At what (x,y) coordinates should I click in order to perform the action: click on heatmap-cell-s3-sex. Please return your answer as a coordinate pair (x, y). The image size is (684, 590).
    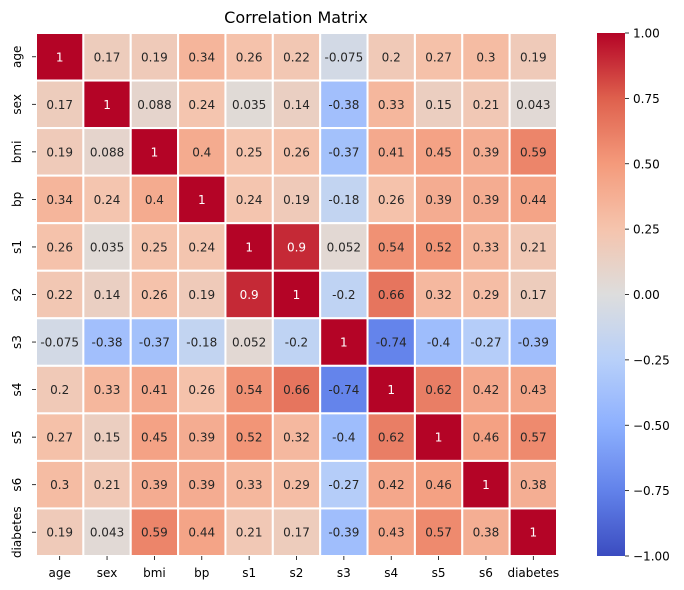
    Looking at the image, I should click on (107, 342).